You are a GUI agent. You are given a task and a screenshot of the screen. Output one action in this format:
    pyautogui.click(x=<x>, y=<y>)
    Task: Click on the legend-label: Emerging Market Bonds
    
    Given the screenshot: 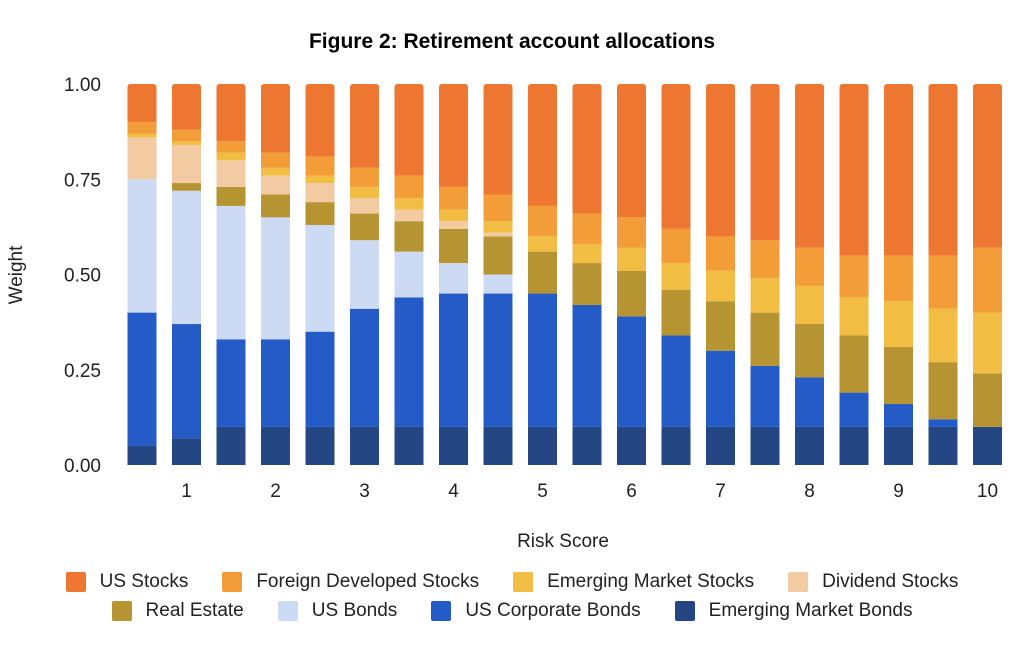 What is the action you would take?
    pyautogui.click(x=810, y=610)
    